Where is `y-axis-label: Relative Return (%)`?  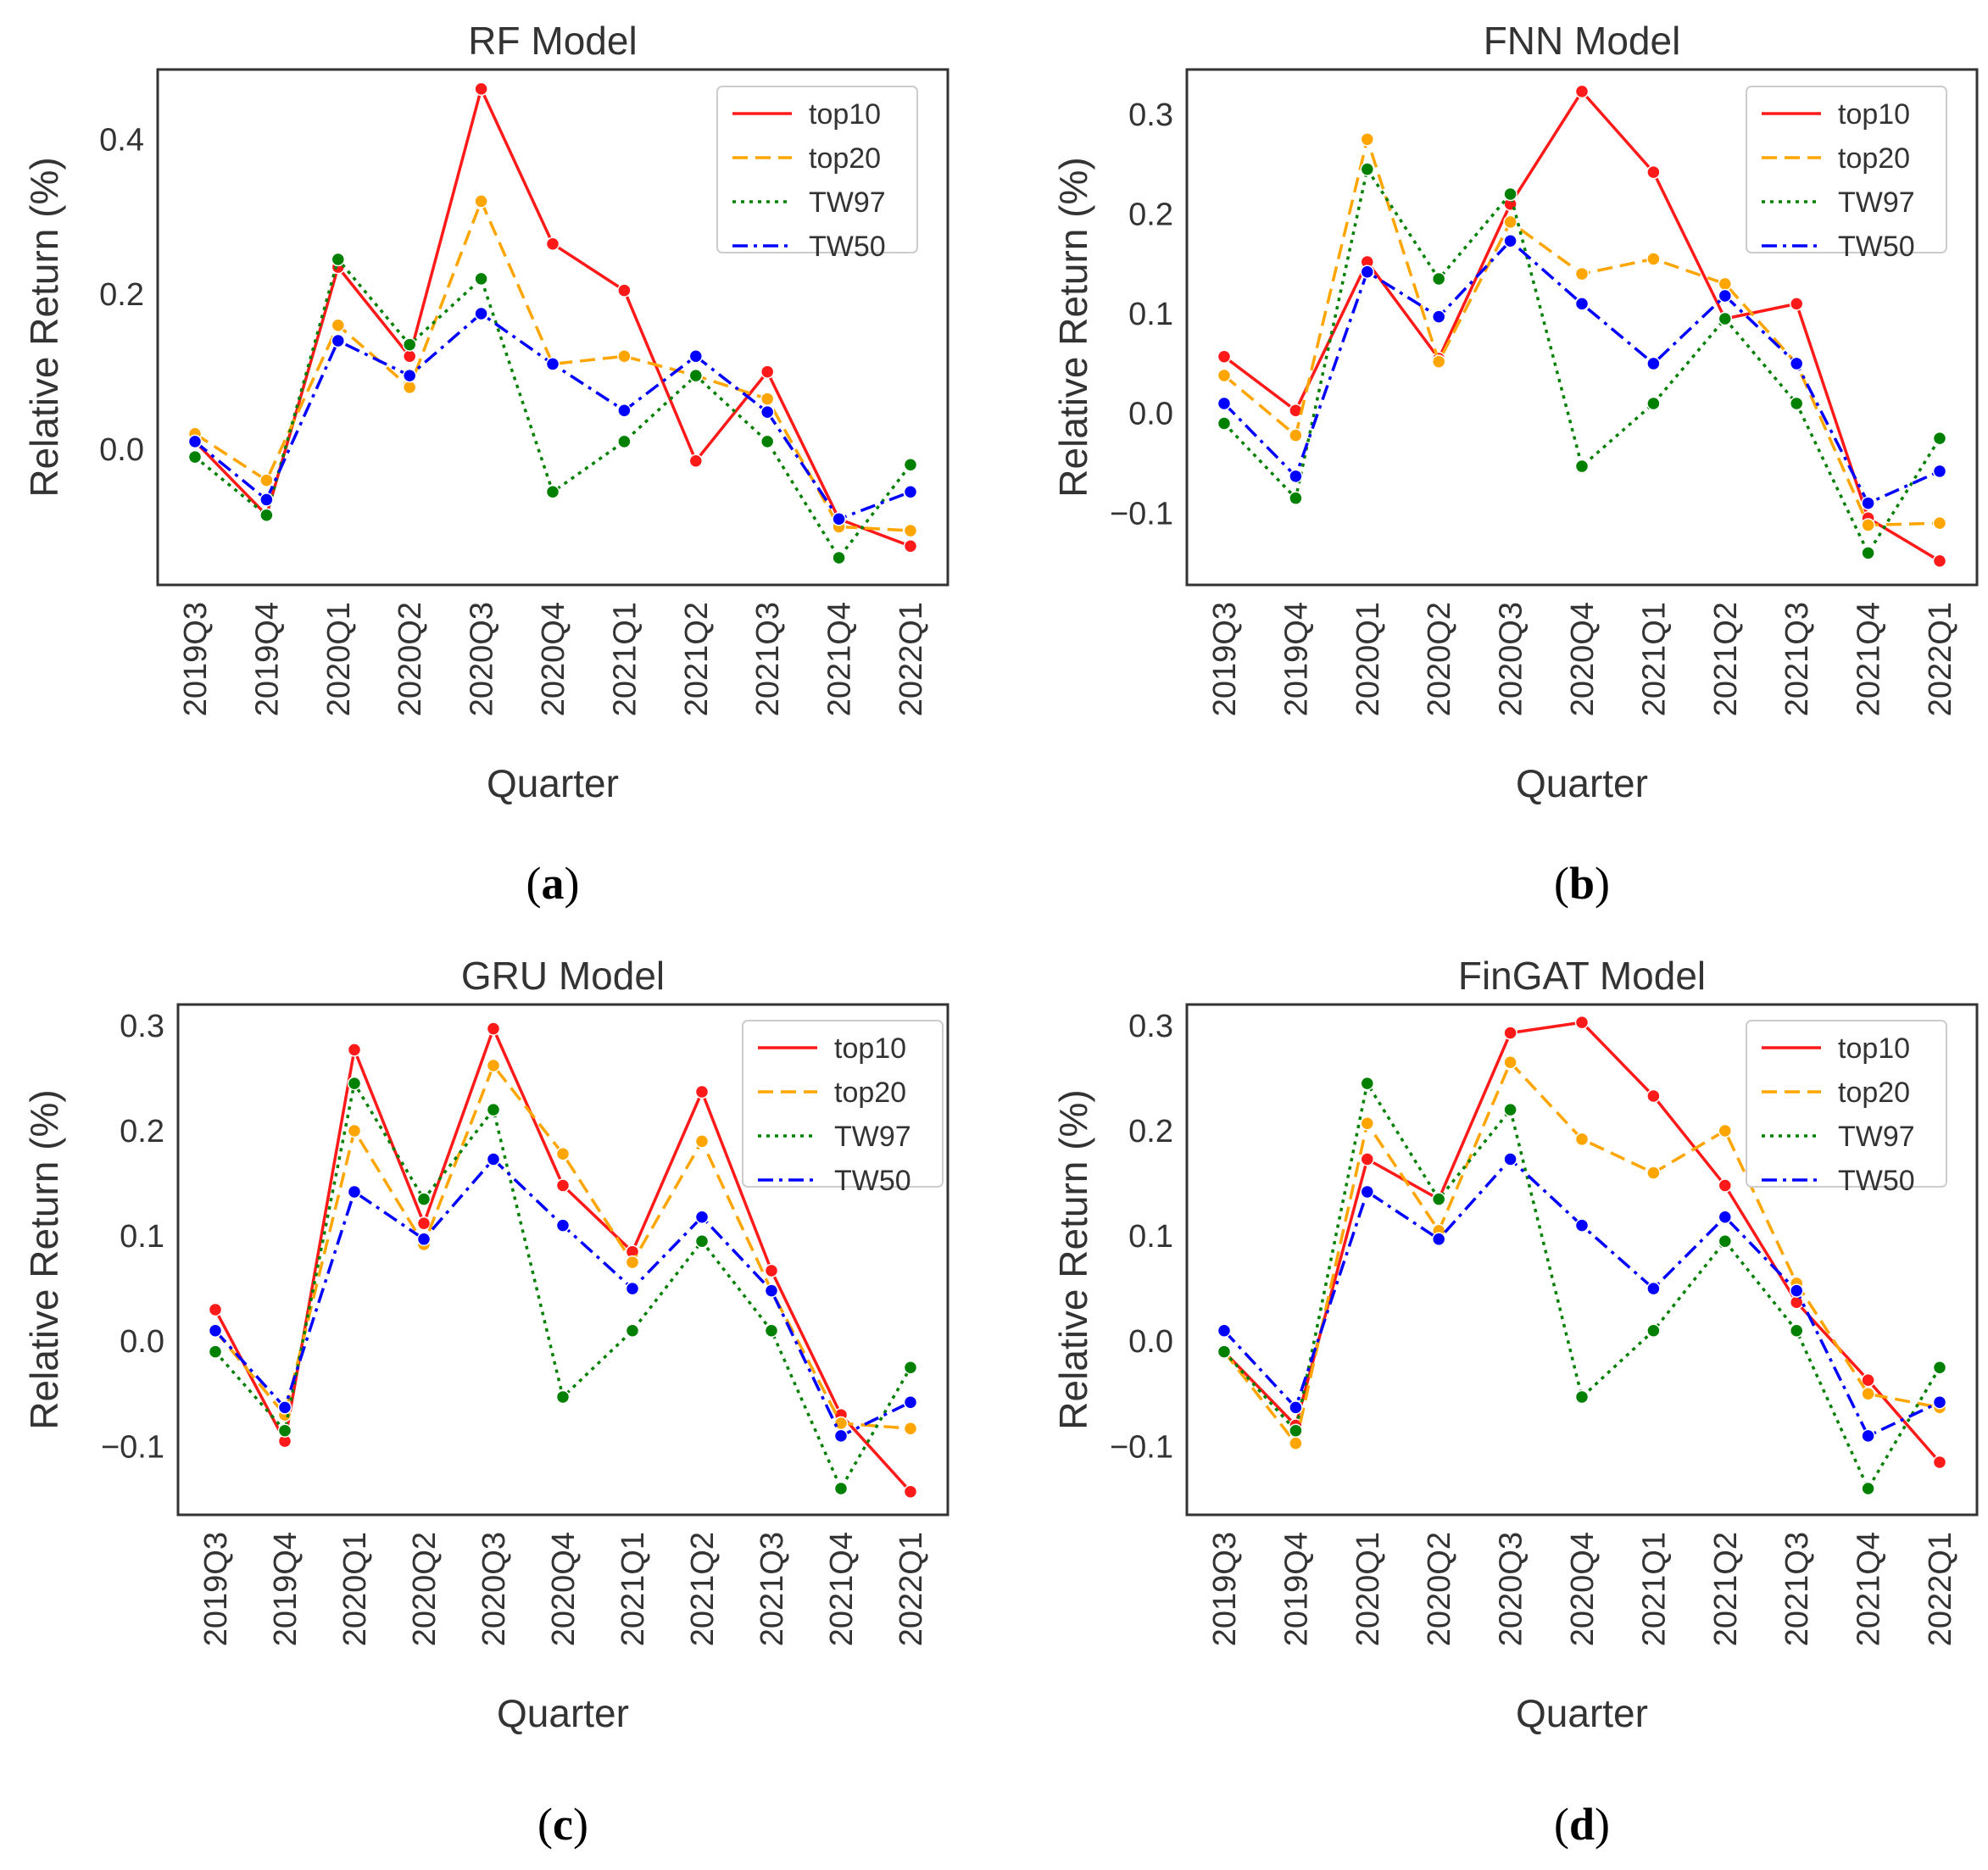 y-axis-label: Relative Return (%) is located at coordinates (1073, 327).